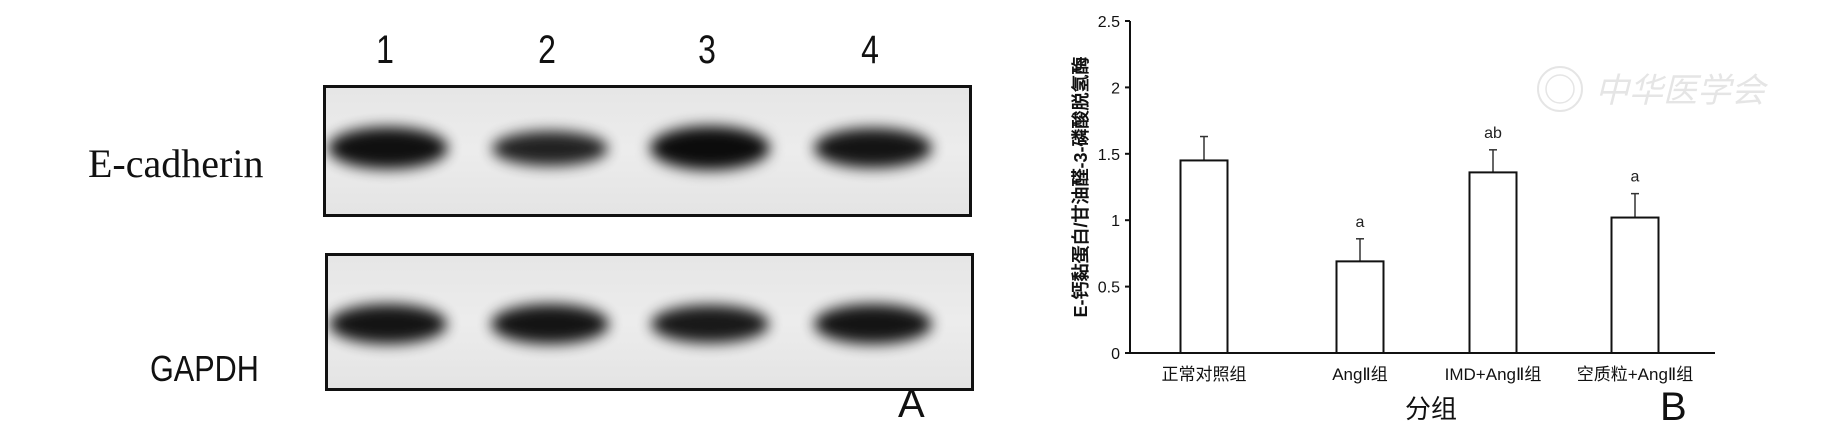  Describe the element at coordinates (1115, 88) in the screenshot. I see `y-tick-label: 2` at that location.